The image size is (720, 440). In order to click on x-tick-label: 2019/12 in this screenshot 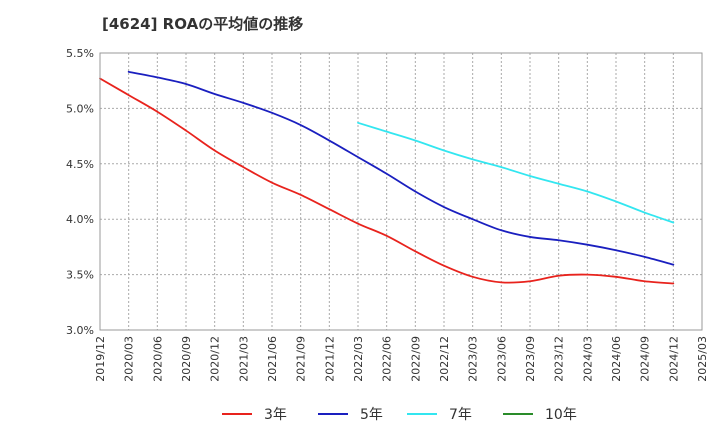, I will do `click(100, 359)`.